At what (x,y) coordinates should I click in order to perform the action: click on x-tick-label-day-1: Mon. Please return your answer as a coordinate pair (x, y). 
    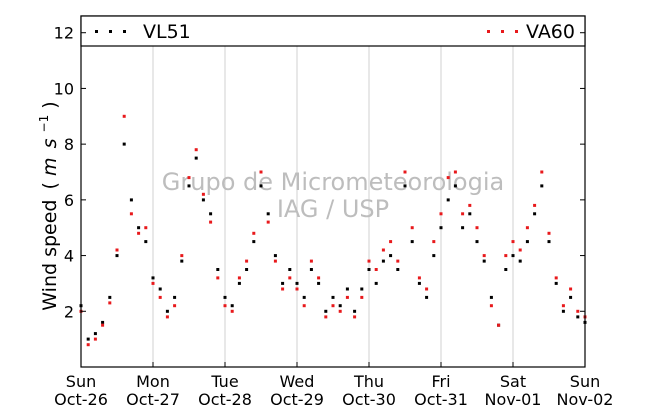
    Looking at the image, I should click on (153, 381).